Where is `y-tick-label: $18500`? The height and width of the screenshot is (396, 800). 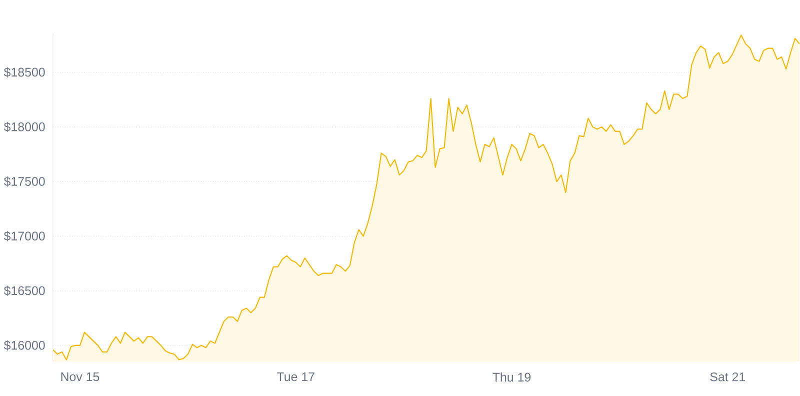 y-tick-label: $18500 is located at coordinates (24, 72).